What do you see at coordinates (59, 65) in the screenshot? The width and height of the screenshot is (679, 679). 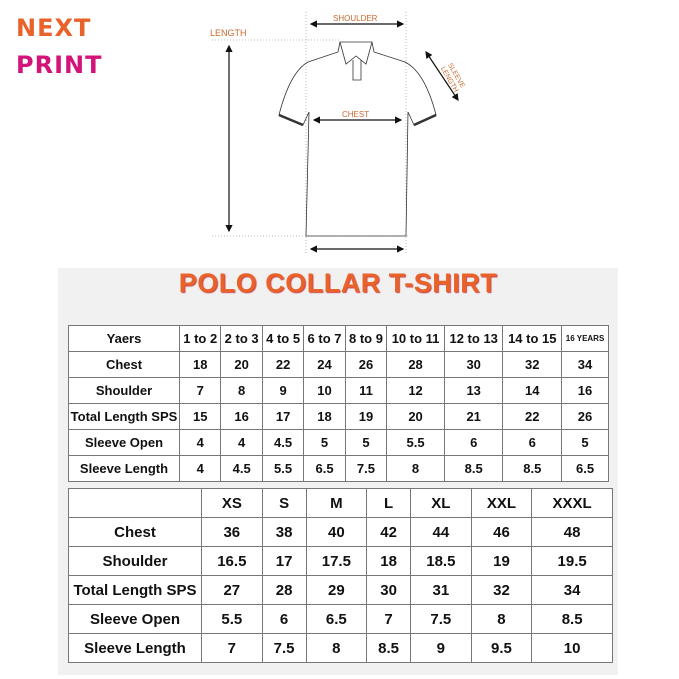 I see `logo-print: PRINT` at bounding box center [59, 65].